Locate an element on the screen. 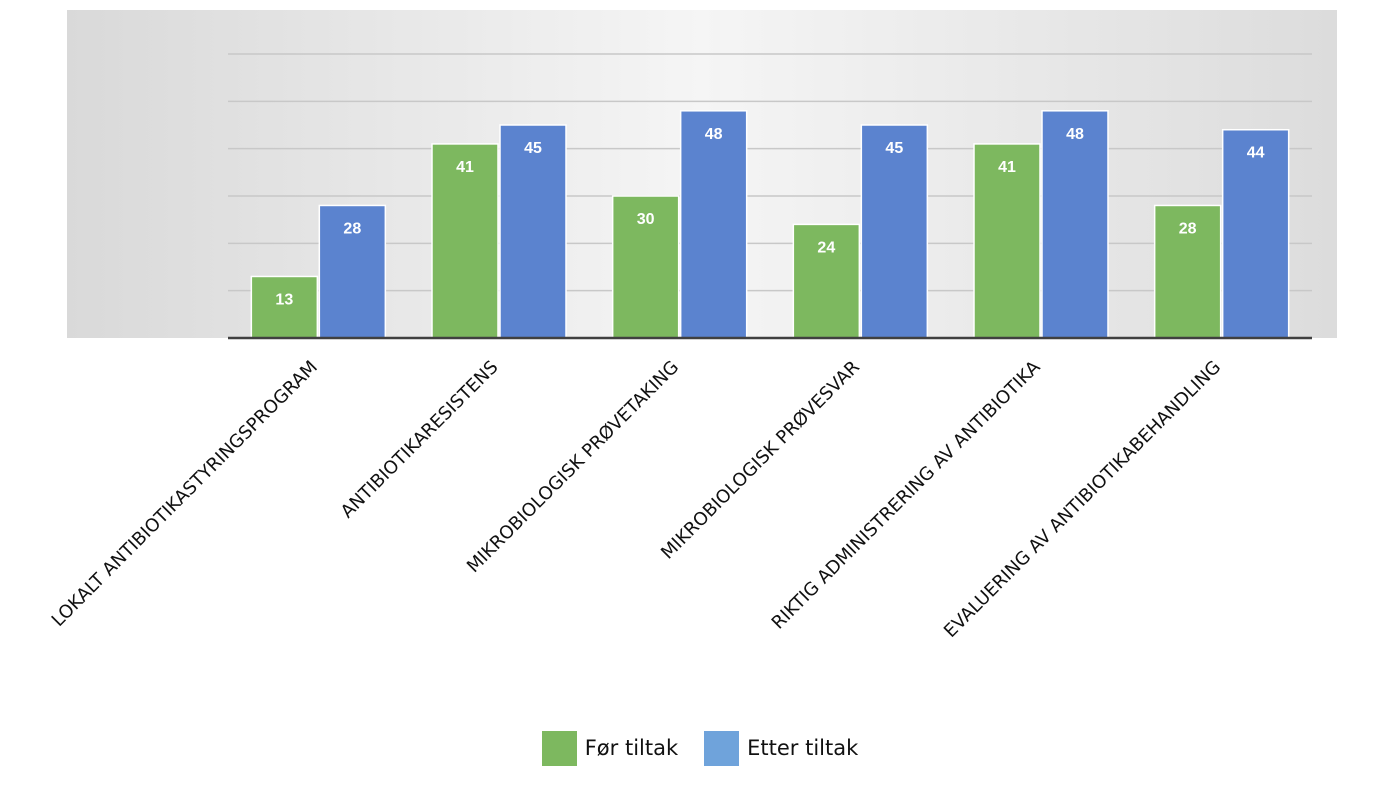  data-label-after-3: 48 is located at coordinates (714, 134).